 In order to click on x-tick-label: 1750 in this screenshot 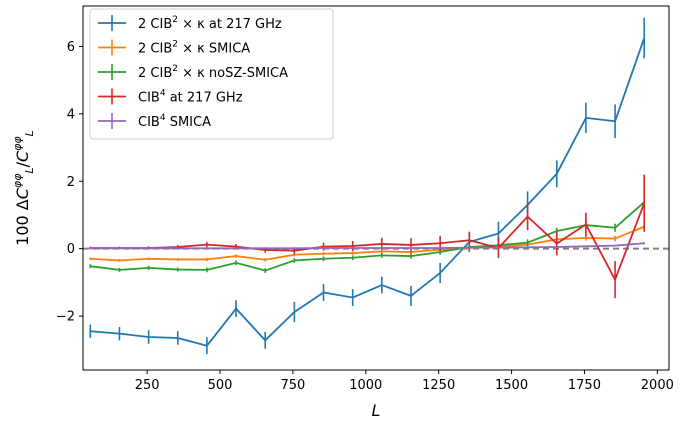, I will do `click(584, 385)`.